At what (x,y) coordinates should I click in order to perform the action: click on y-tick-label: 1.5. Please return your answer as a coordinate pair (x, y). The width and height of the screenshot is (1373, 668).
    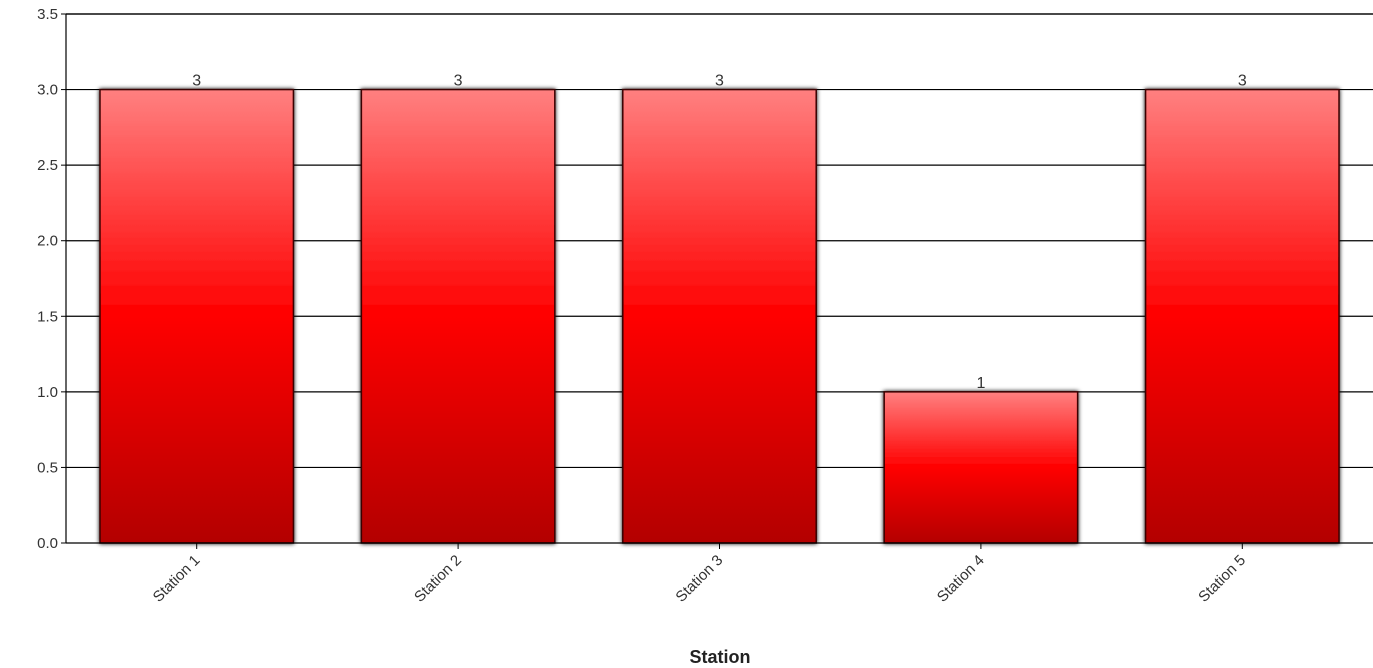
    Looking at the image, I should click on (47, 316).